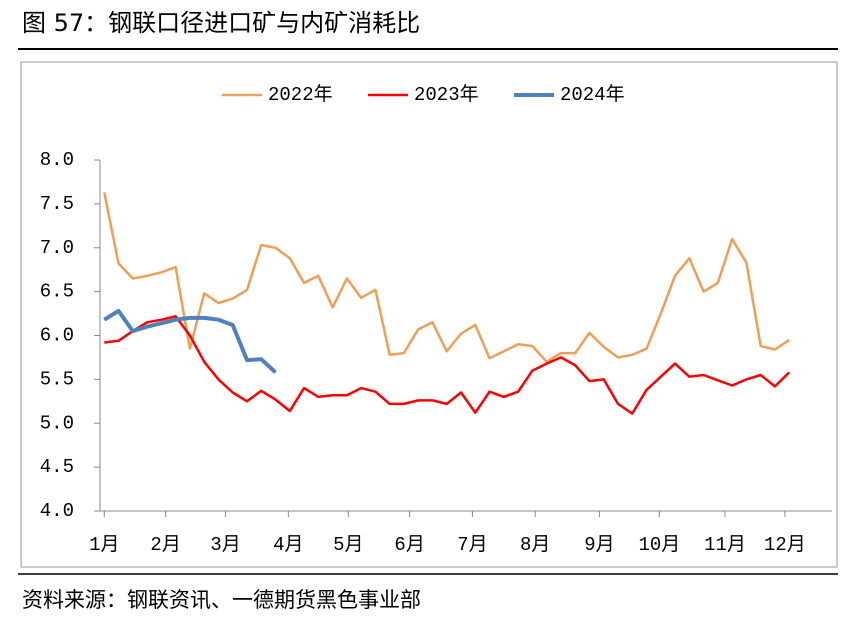 Image resolution: width=856 pixels, height=619 pixels. I want to click on page-title: 图 57：钢联口径进口矿与内矿消耗比, so click(221, 23).